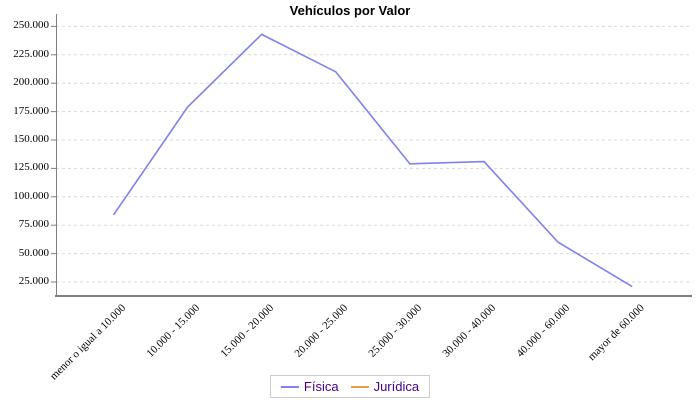 The width and height of the screenshot is (700, 400). Describe the element at coordinates (31, 139) in the screenshot. I see `y-tick-label: 150.000` at that location.